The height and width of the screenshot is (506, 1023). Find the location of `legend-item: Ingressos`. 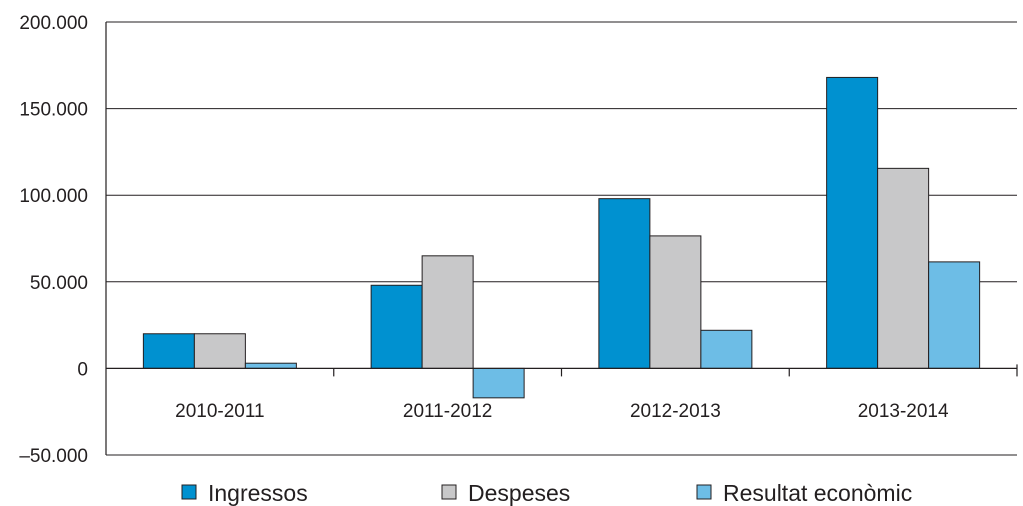

legend-item: Ingressos is located at coordinates (244, 493).